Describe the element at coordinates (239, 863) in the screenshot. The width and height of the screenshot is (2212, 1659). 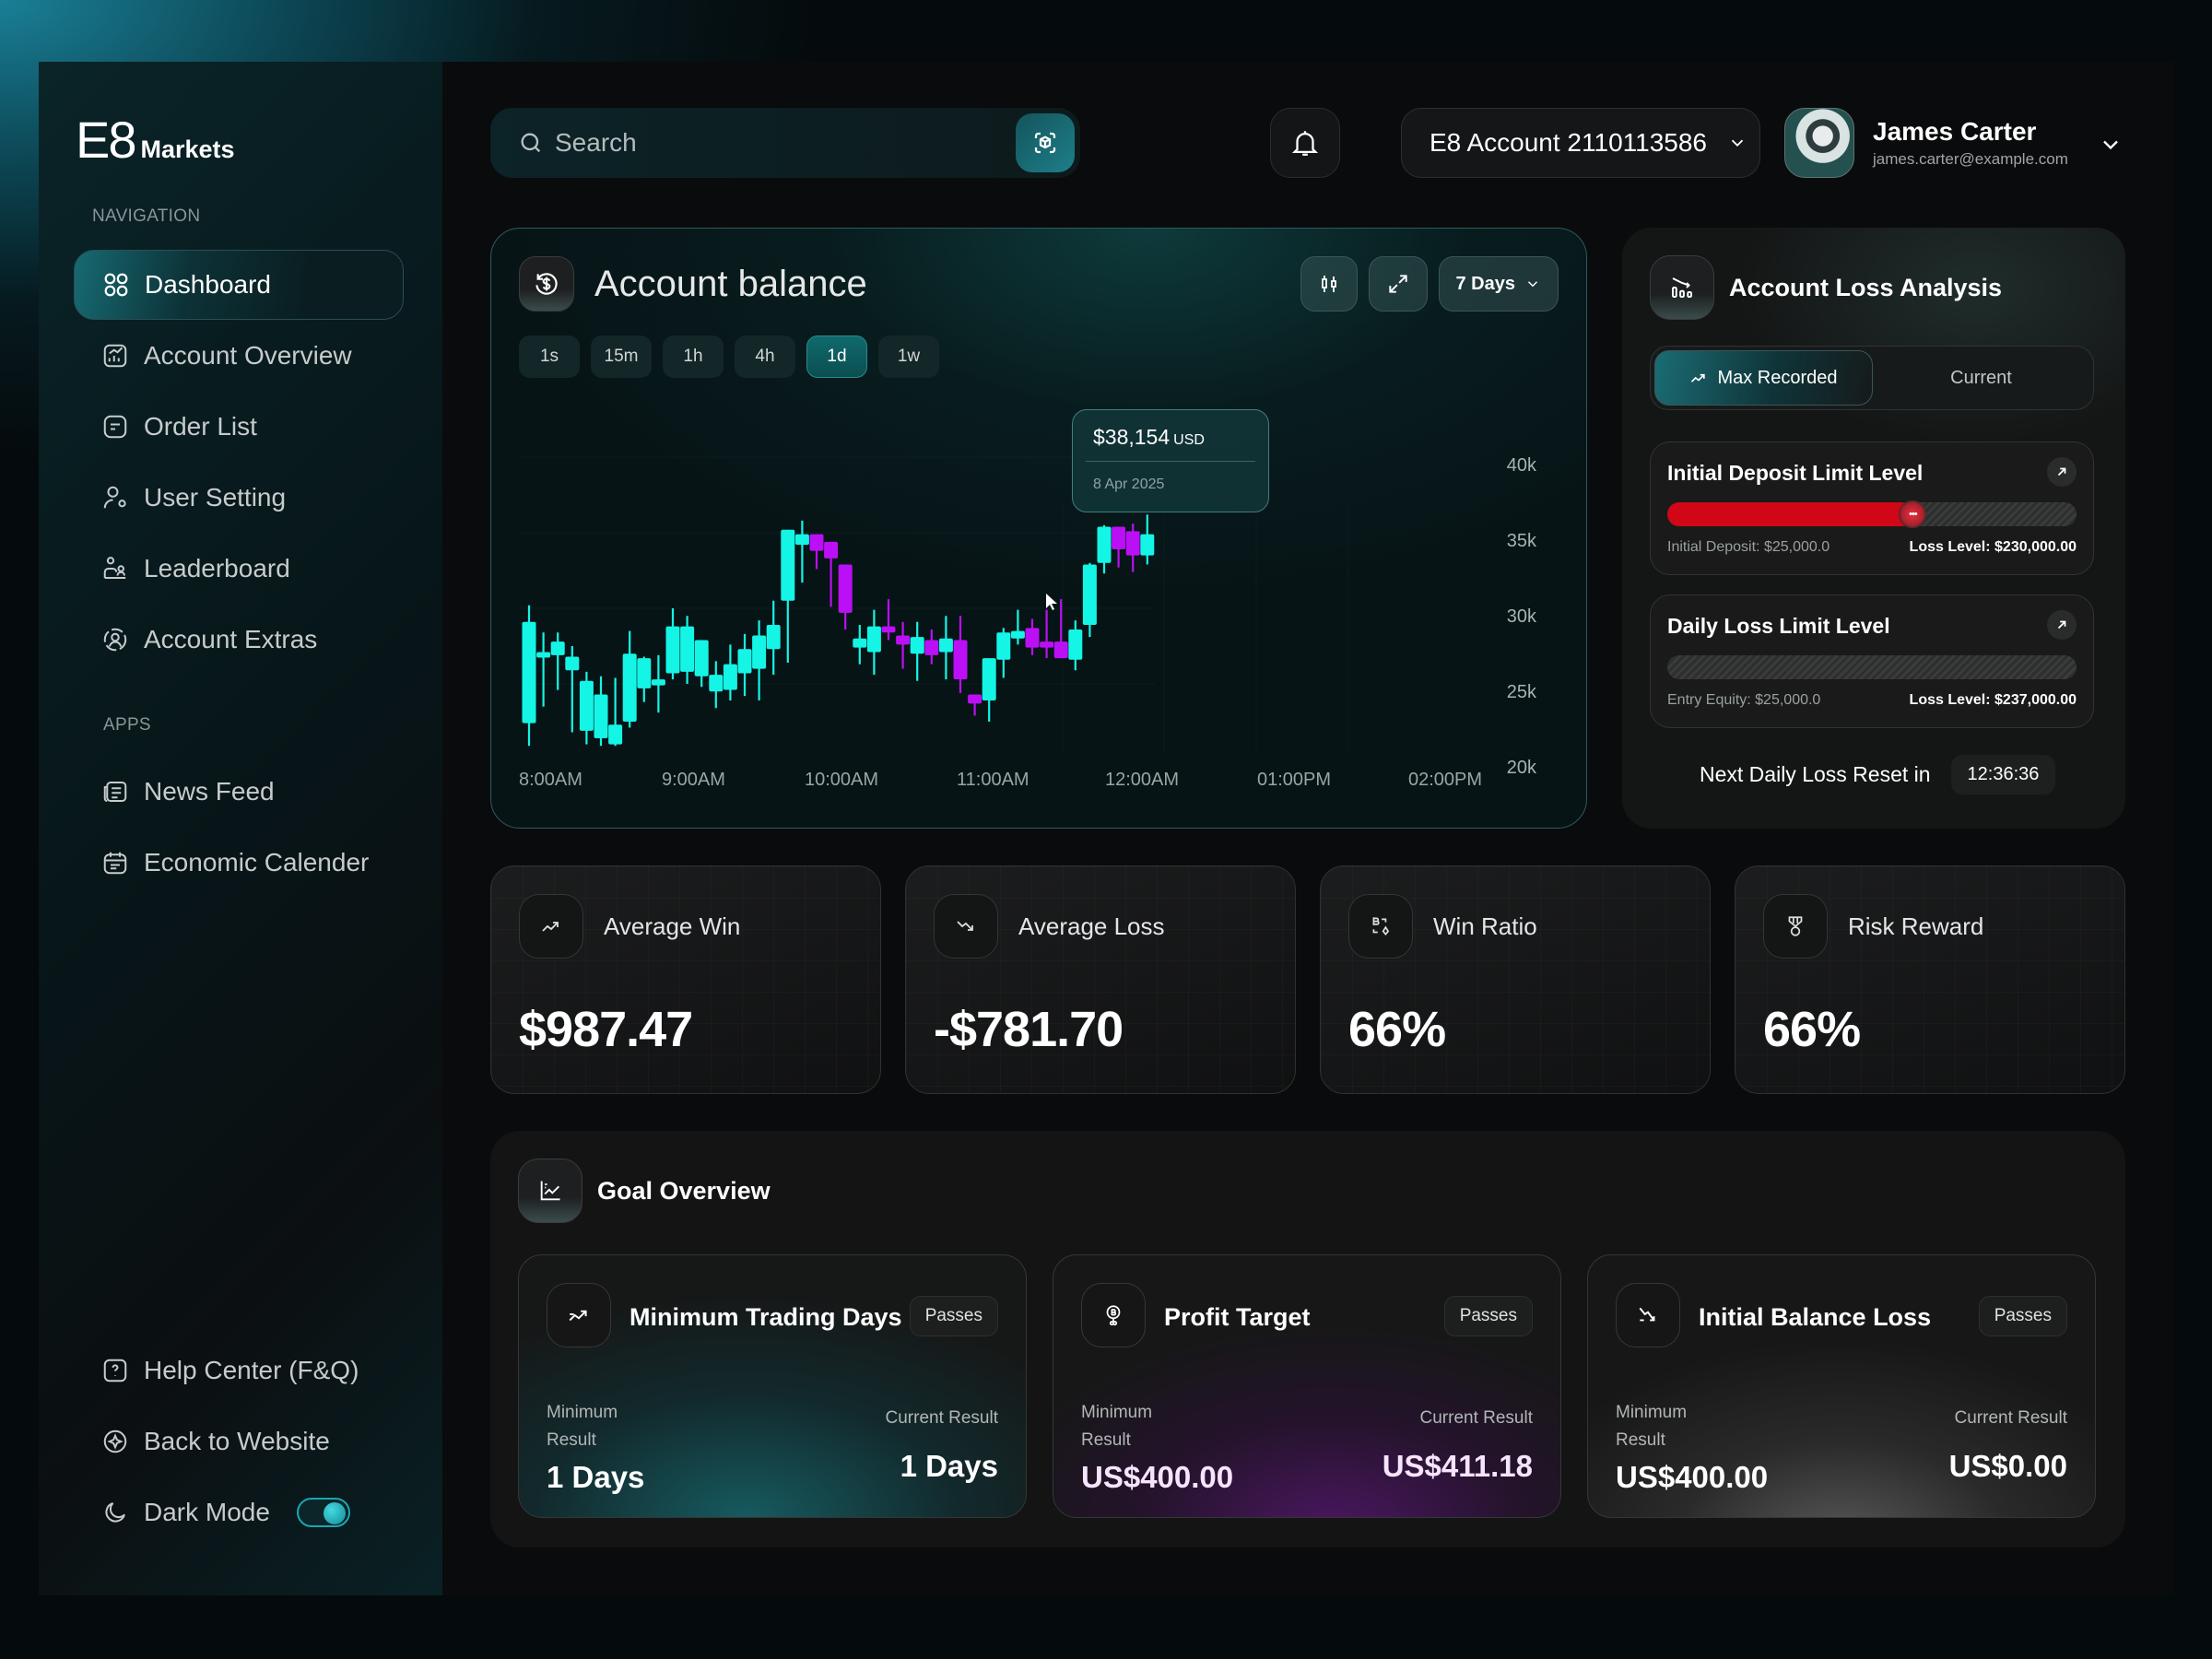
I see `sidebar-item-economic-calendar: Economic Calender` at that location.